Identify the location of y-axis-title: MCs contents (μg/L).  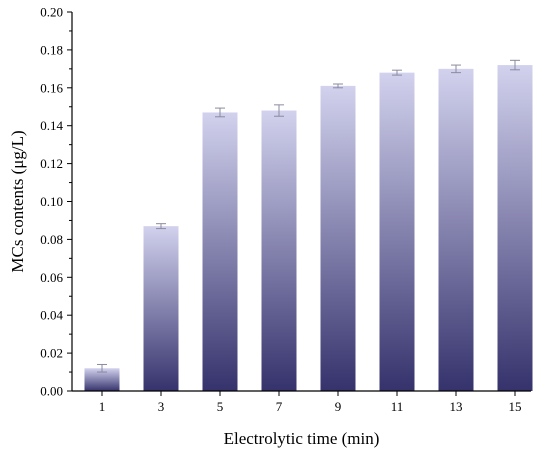
(17, 201).